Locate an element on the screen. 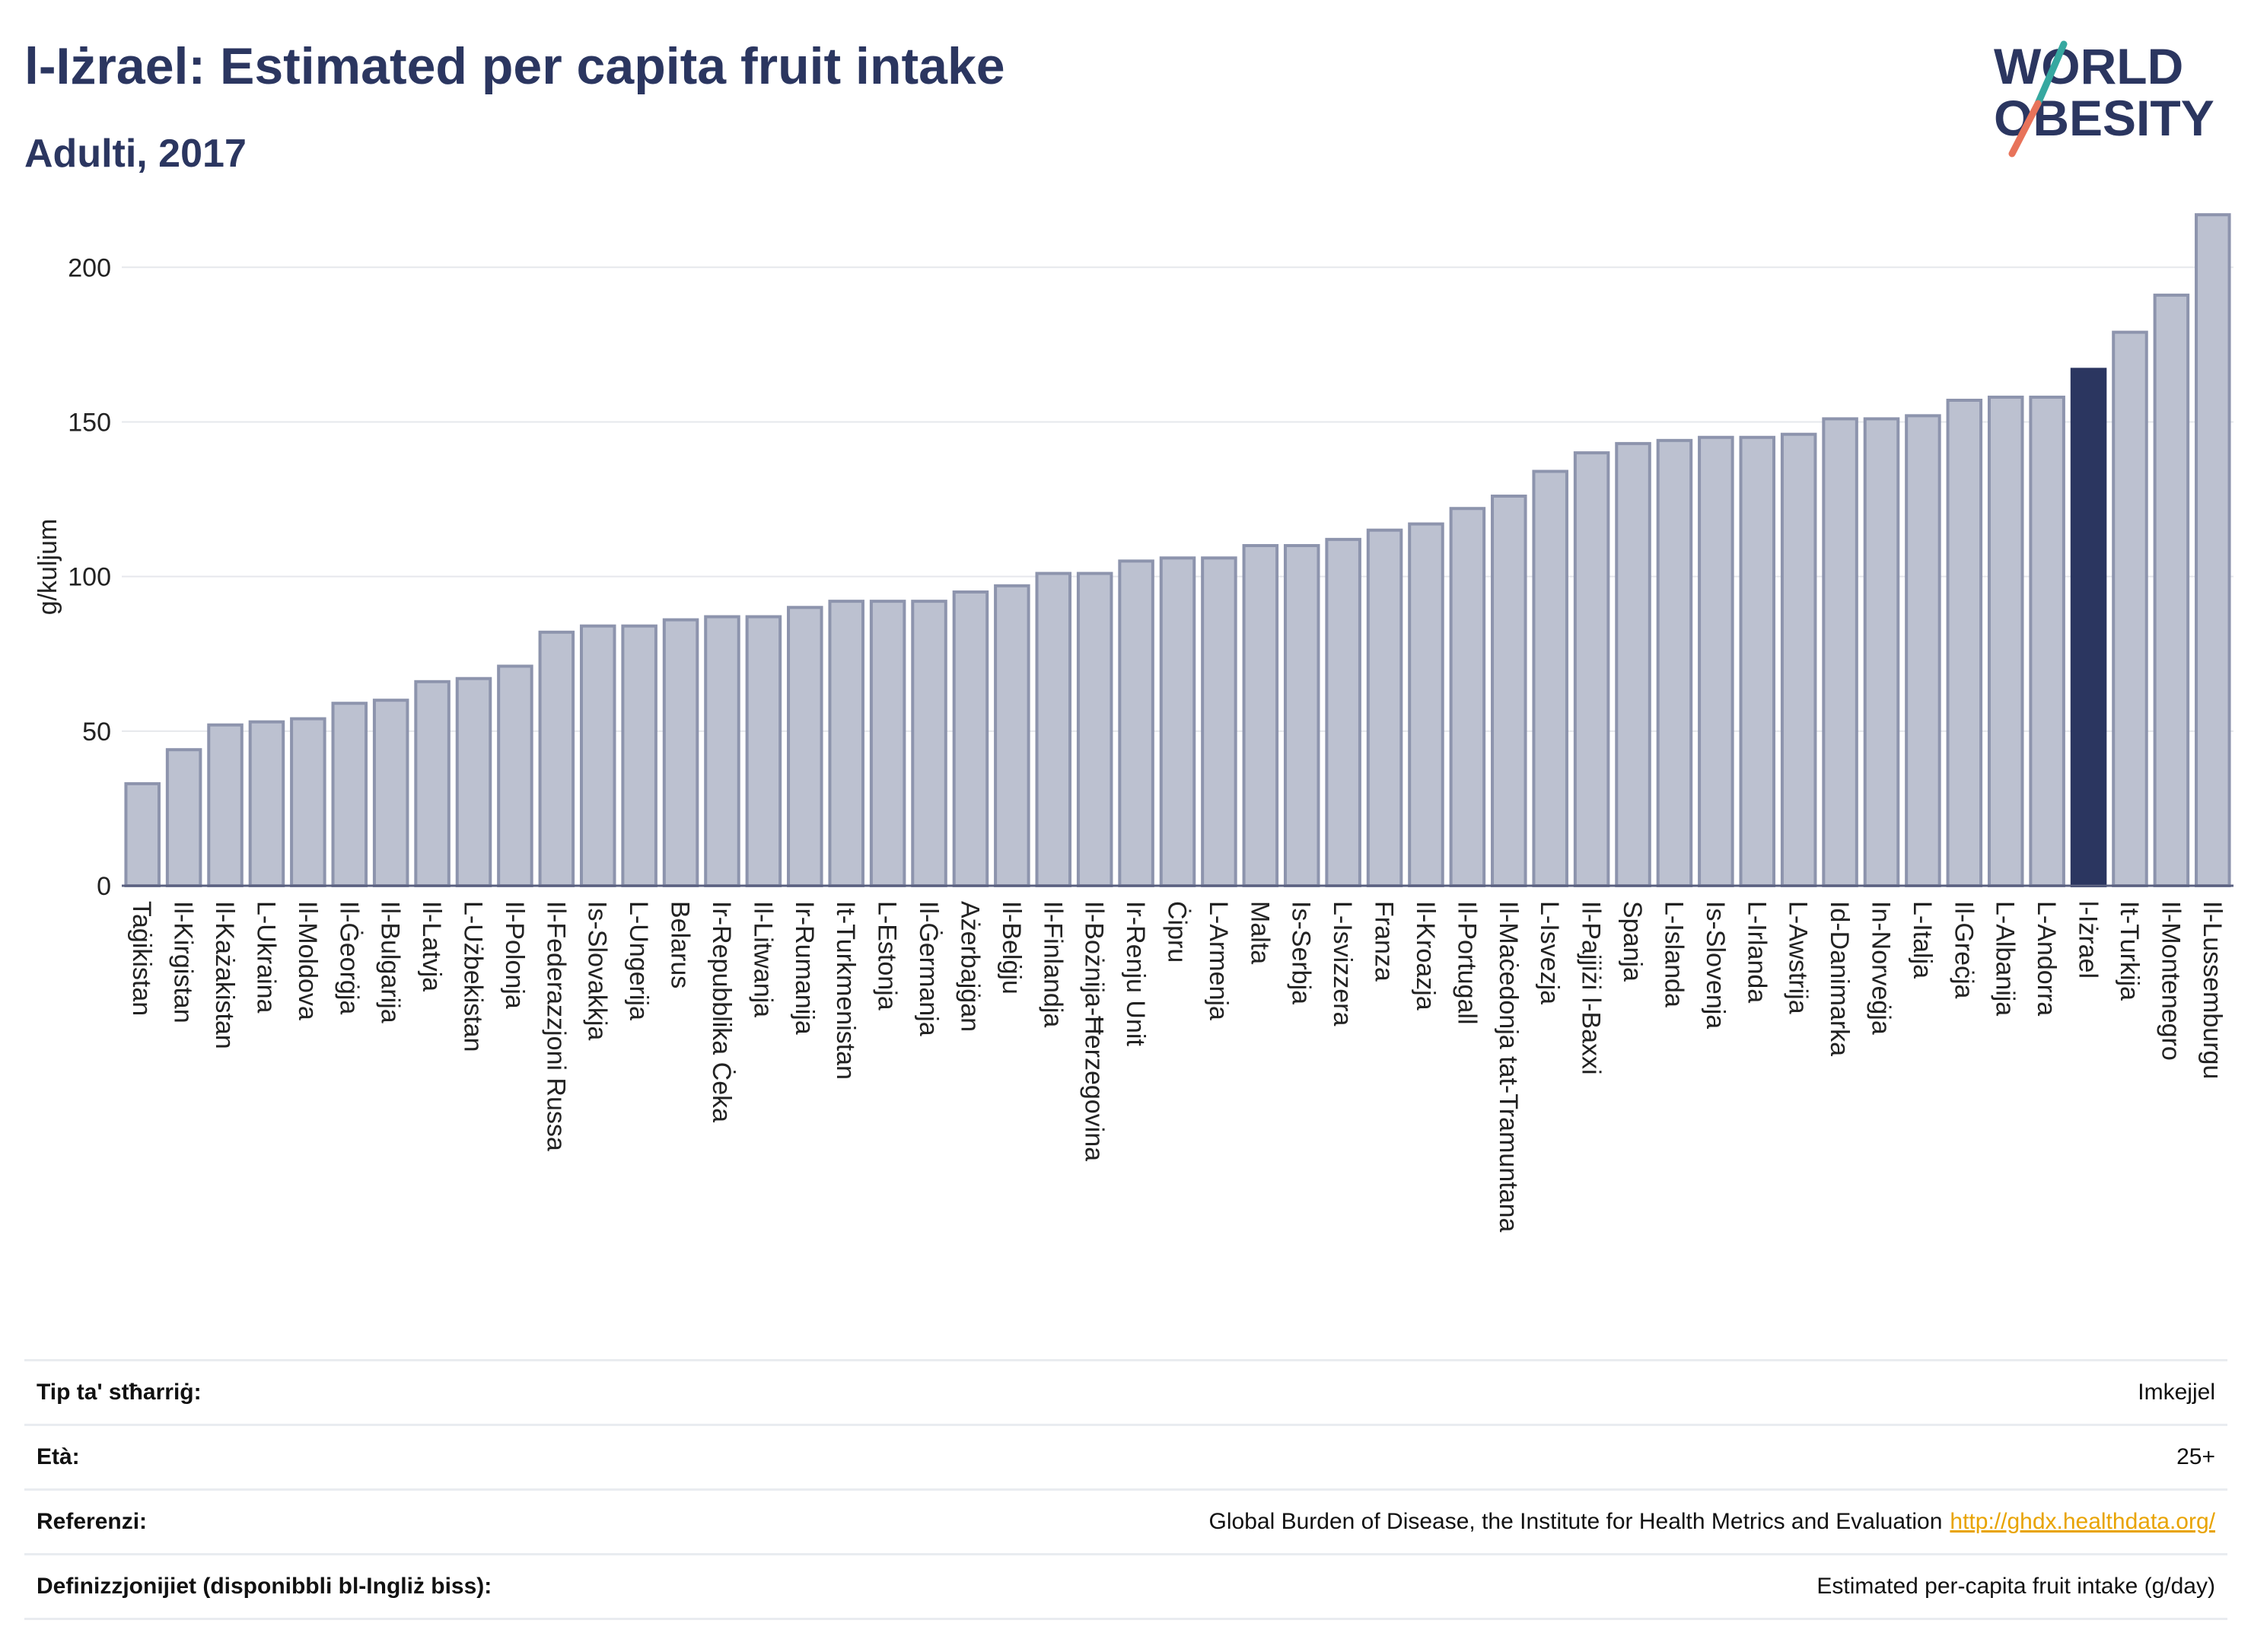 This screenshot has width=2251, height=1652. x-tick-label: Franza is located at coordinates (1384, 942).